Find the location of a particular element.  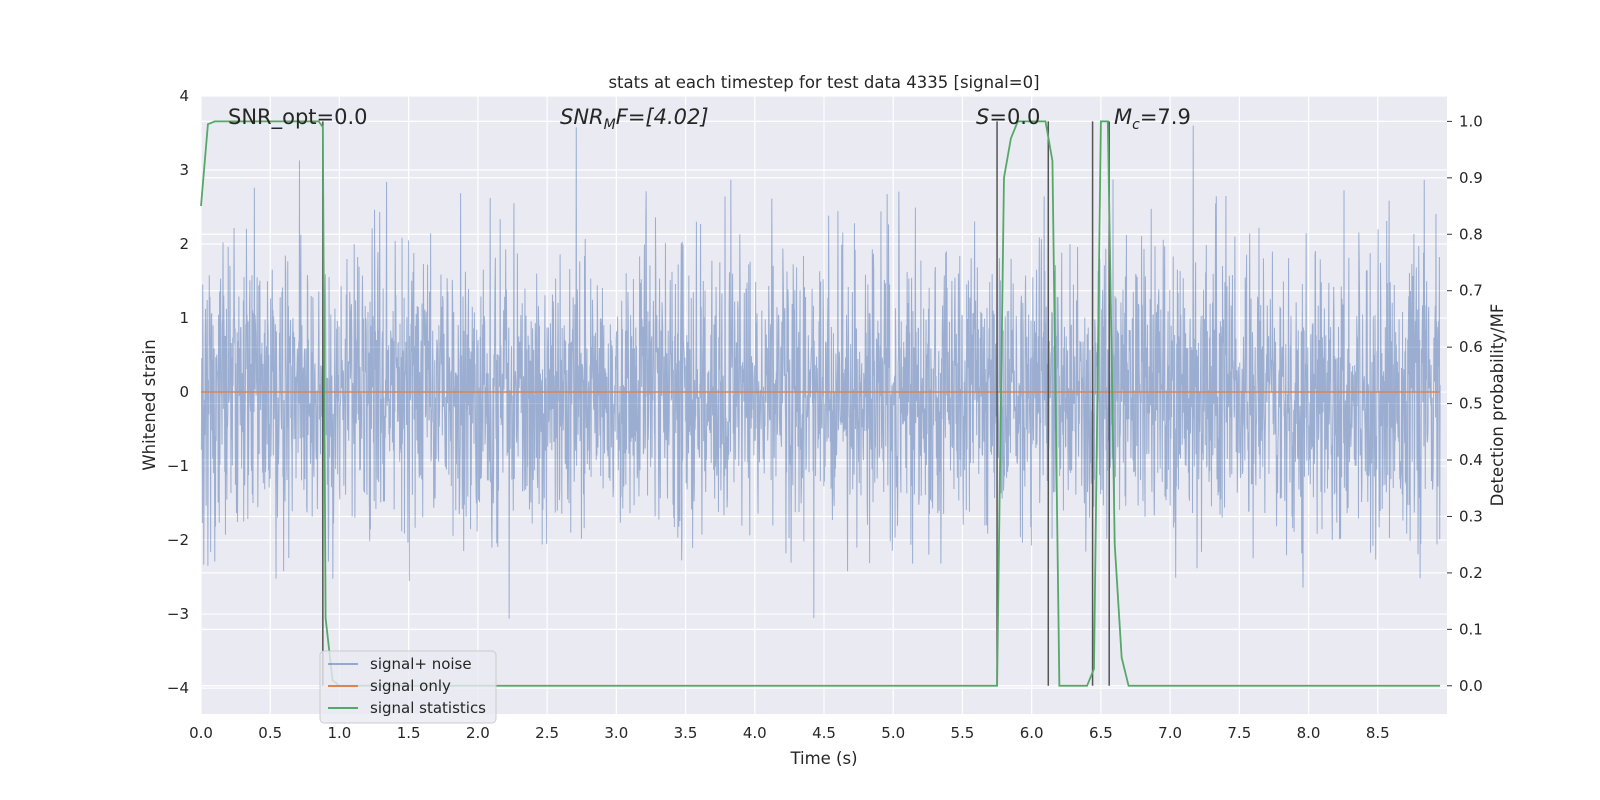

y-right-tick-label: 0.3 is located at coordinates (1471, 516).